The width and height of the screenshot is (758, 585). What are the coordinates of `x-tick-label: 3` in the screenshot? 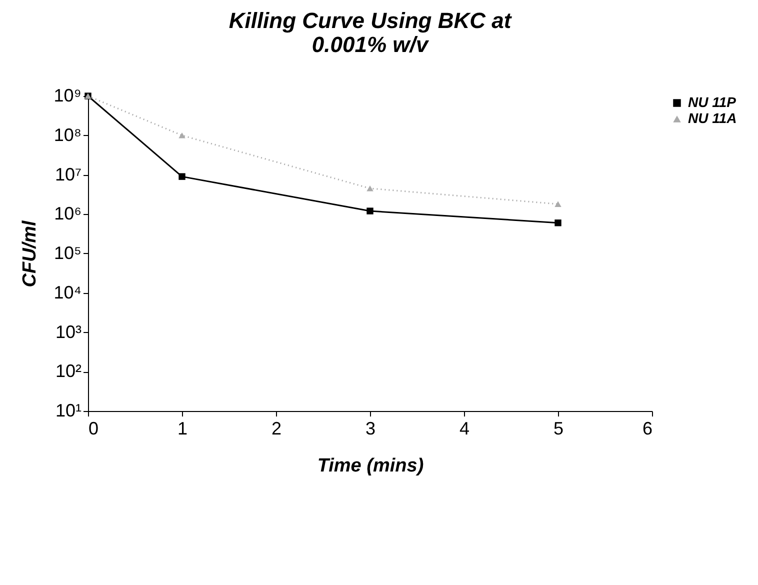 It's located at (370, 428).